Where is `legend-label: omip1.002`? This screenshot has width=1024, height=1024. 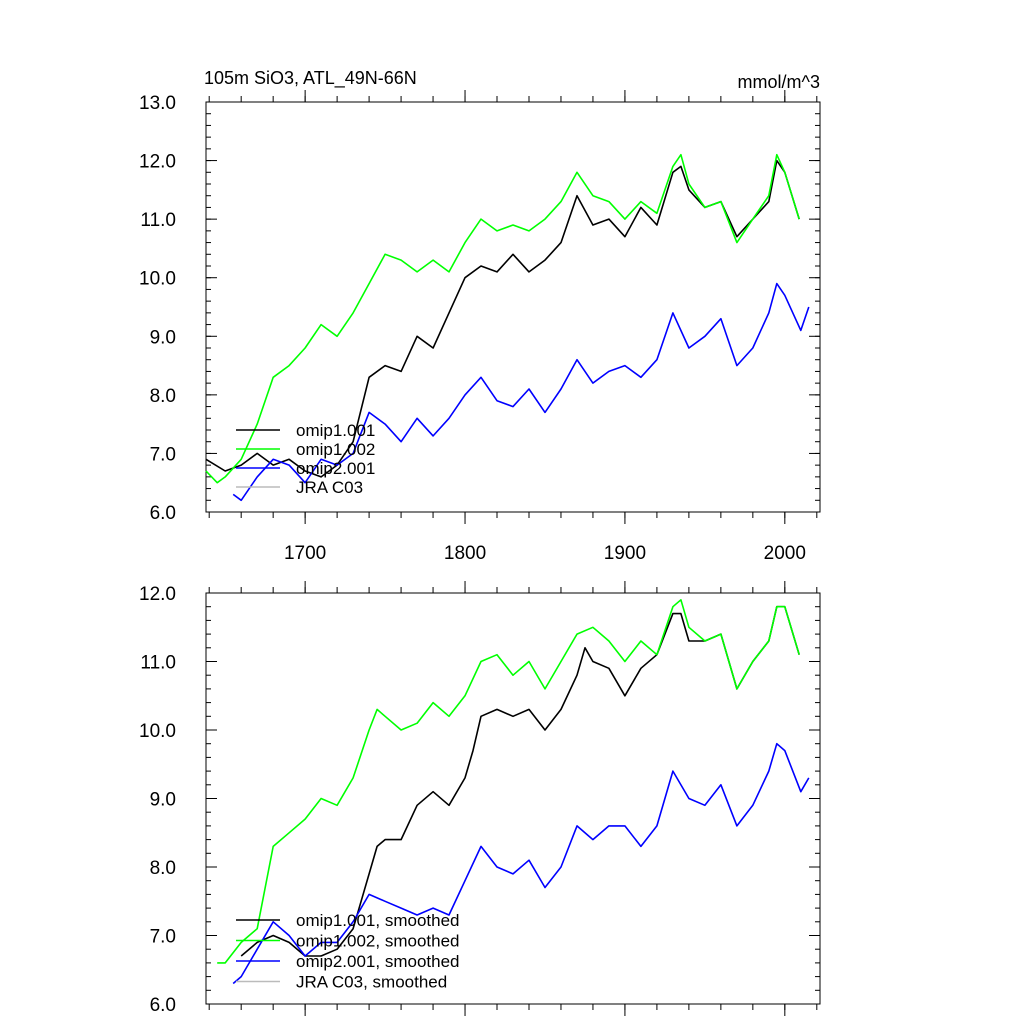 legend-label: omip1.002 is located at coordinates (335, 449).